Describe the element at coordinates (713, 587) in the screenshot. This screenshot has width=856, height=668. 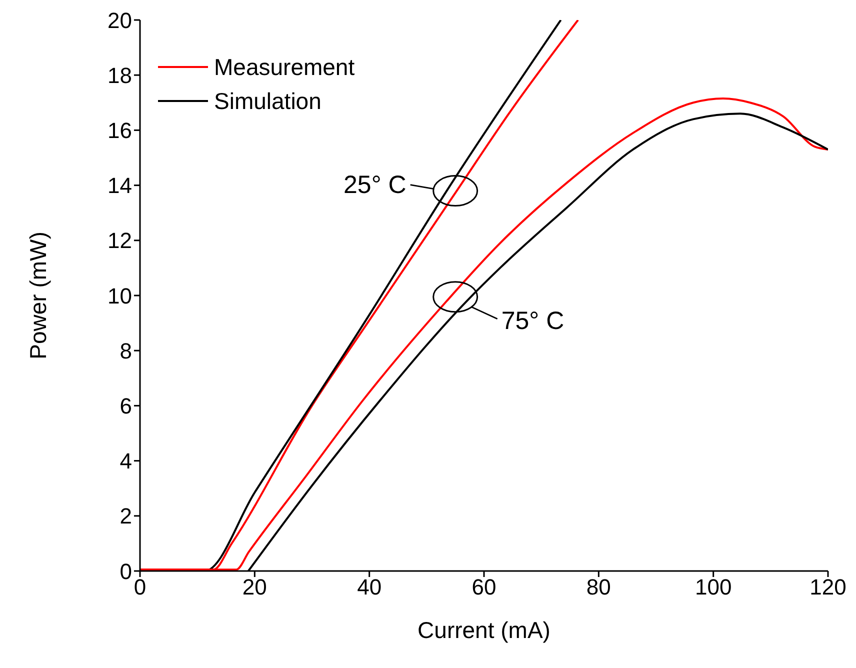
I see `x-tick-label: 100` at that location.